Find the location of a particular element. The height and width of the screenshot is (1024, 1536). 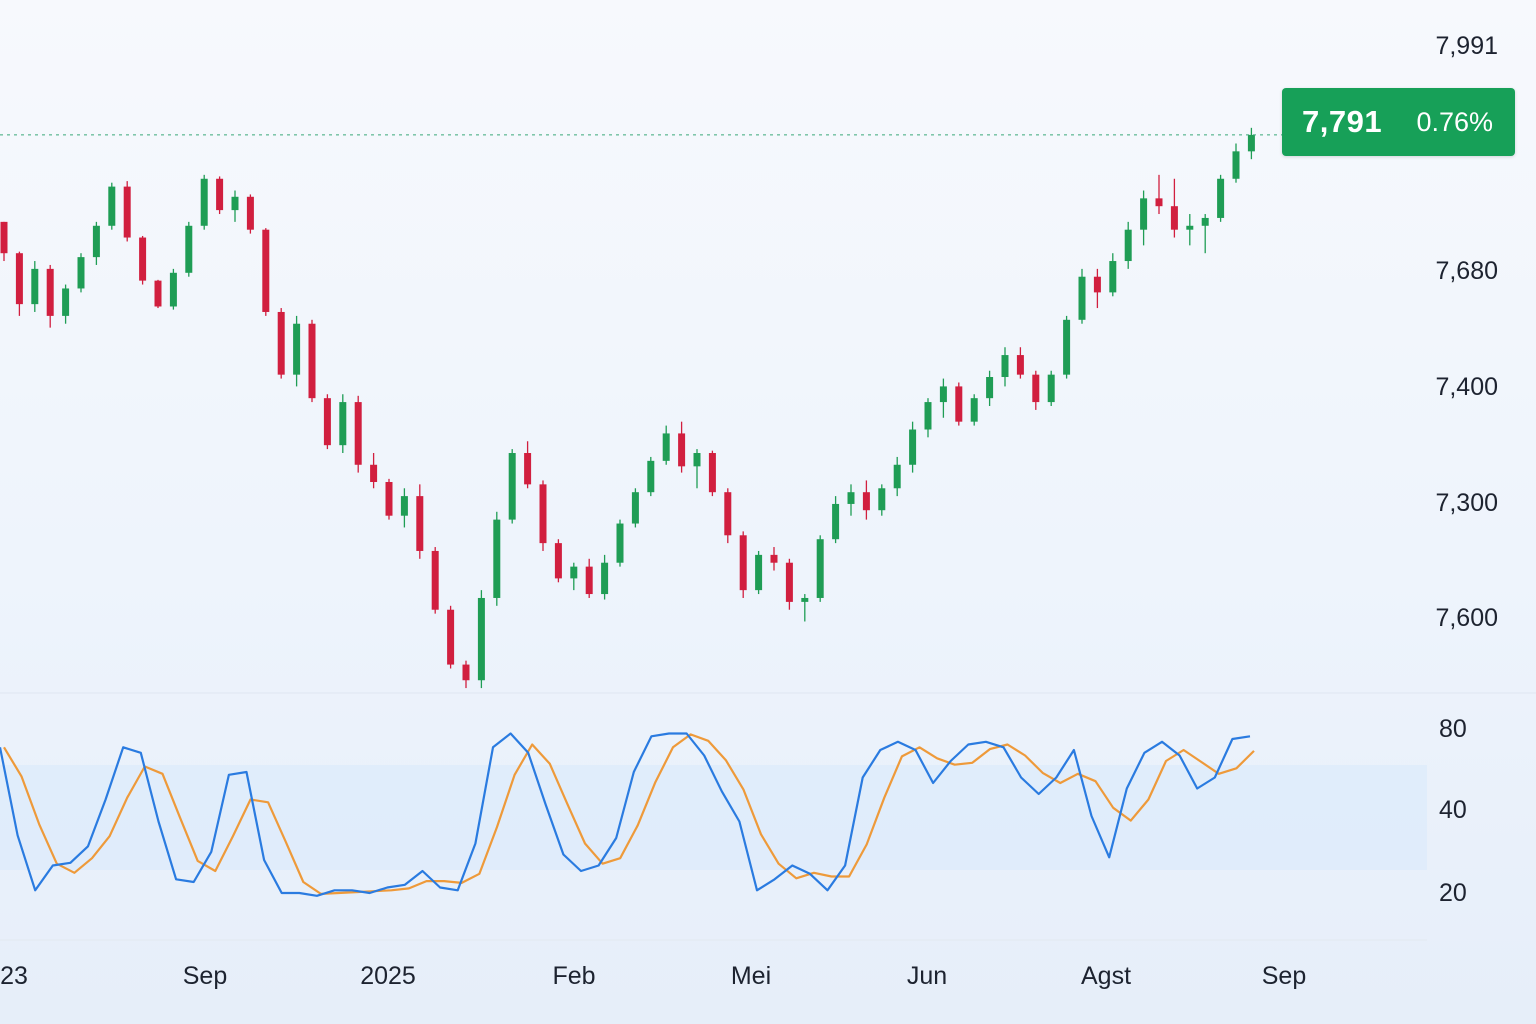

time-axis-label: Jun is located at coordinates (927, 976).